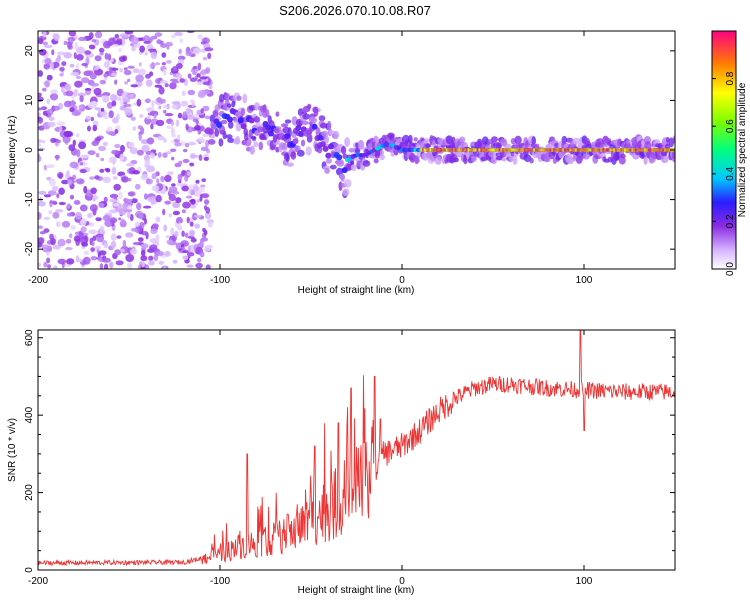 The height and width of the screenshot is (600, 750). Describe the element at coordinates (402, 581) in the screenshot. I see `x-tick-label: 0` at that location.